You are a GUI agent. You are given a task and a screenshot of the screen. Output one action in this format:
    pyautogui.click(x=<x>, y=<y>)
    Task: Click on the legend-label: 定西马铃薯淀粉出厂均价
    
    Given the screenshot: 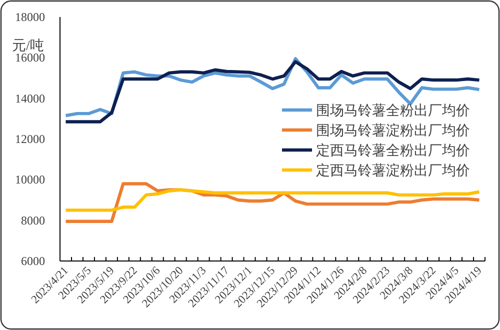 What is the action you would take?
    pyautogui.click(x=393, y=171)
    